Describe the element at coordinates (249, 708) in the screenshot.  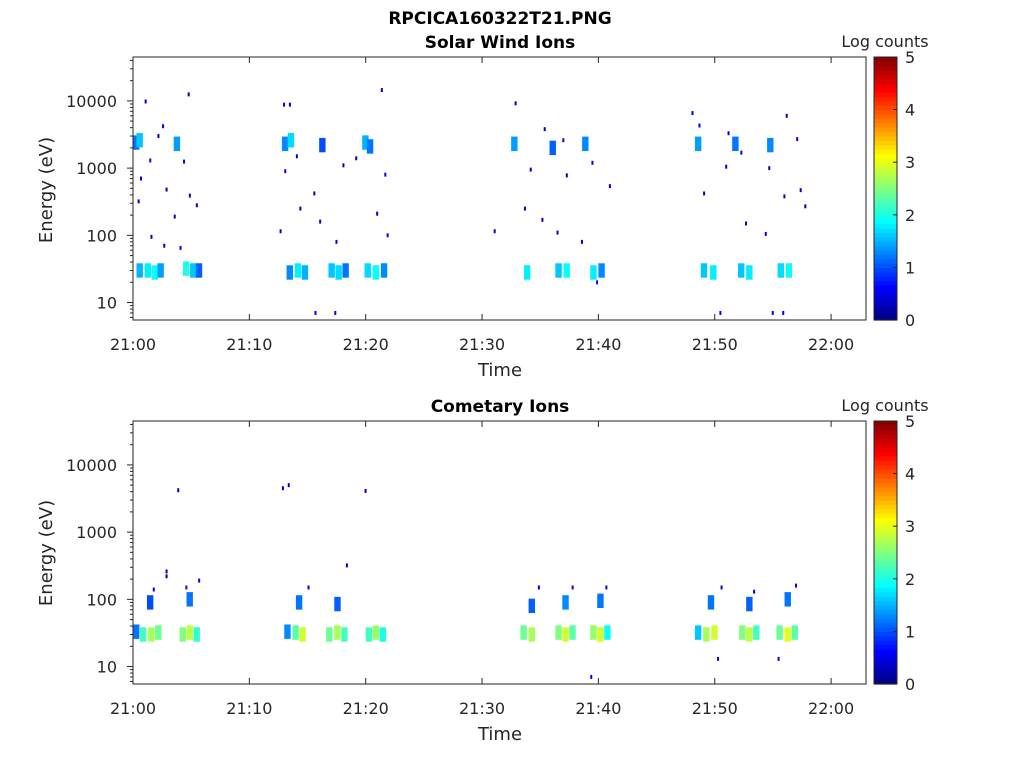
I see `x-tick-label: 21:10` at that location.